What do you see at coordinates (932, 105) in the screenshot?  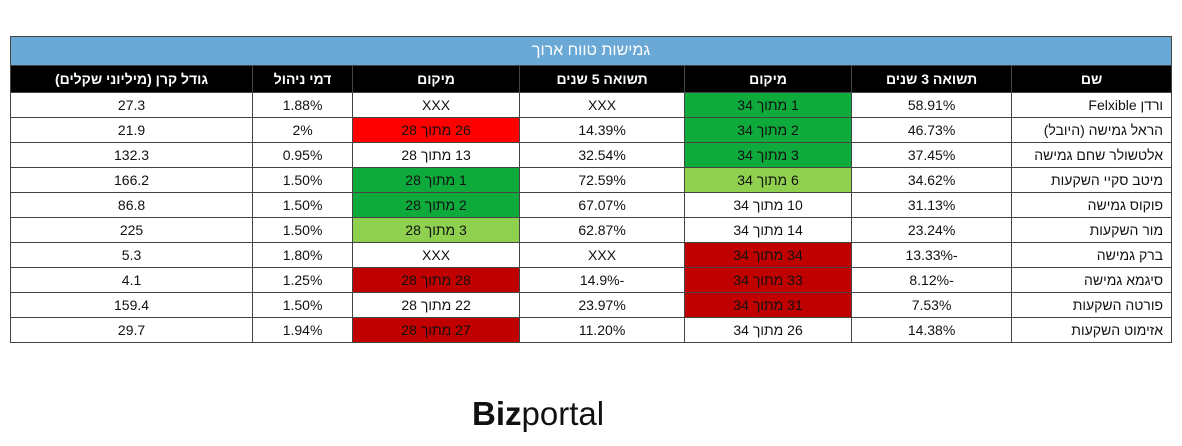 I see `cell-return-3y: 58.91%` at bounding box center [932, 105].